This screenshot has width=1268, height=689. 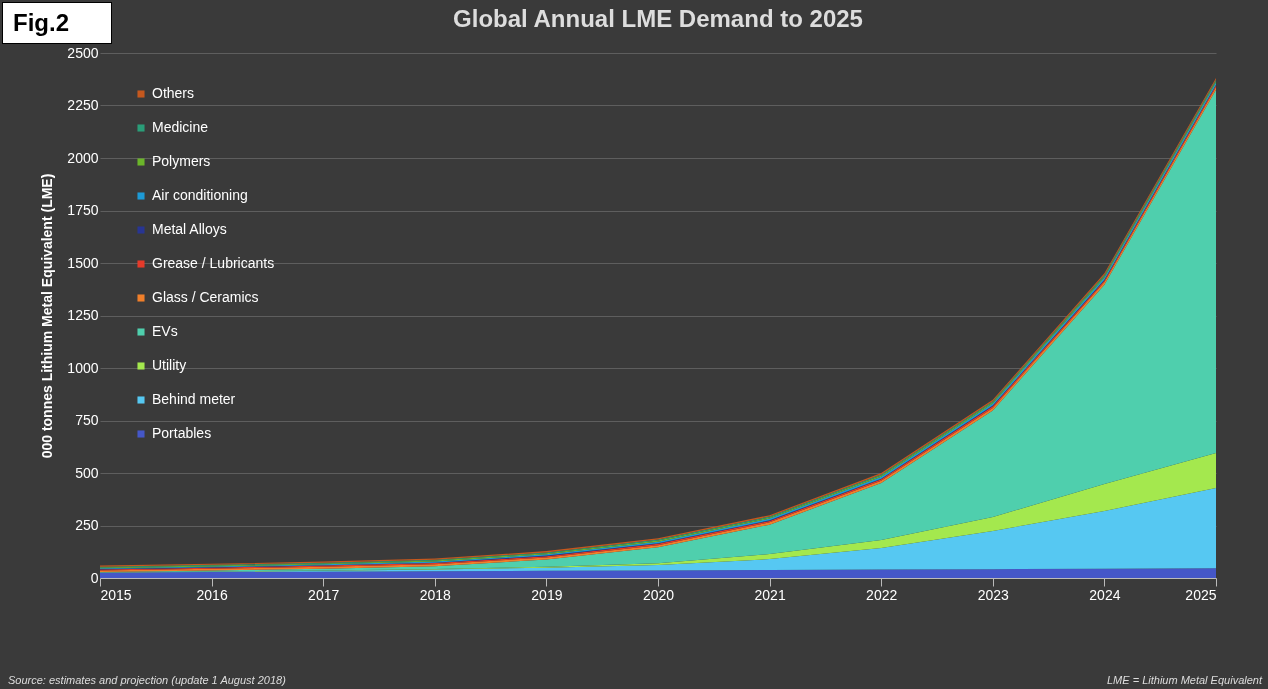 I want to click on y-tick-label: 250, so click(x=87, y=525).